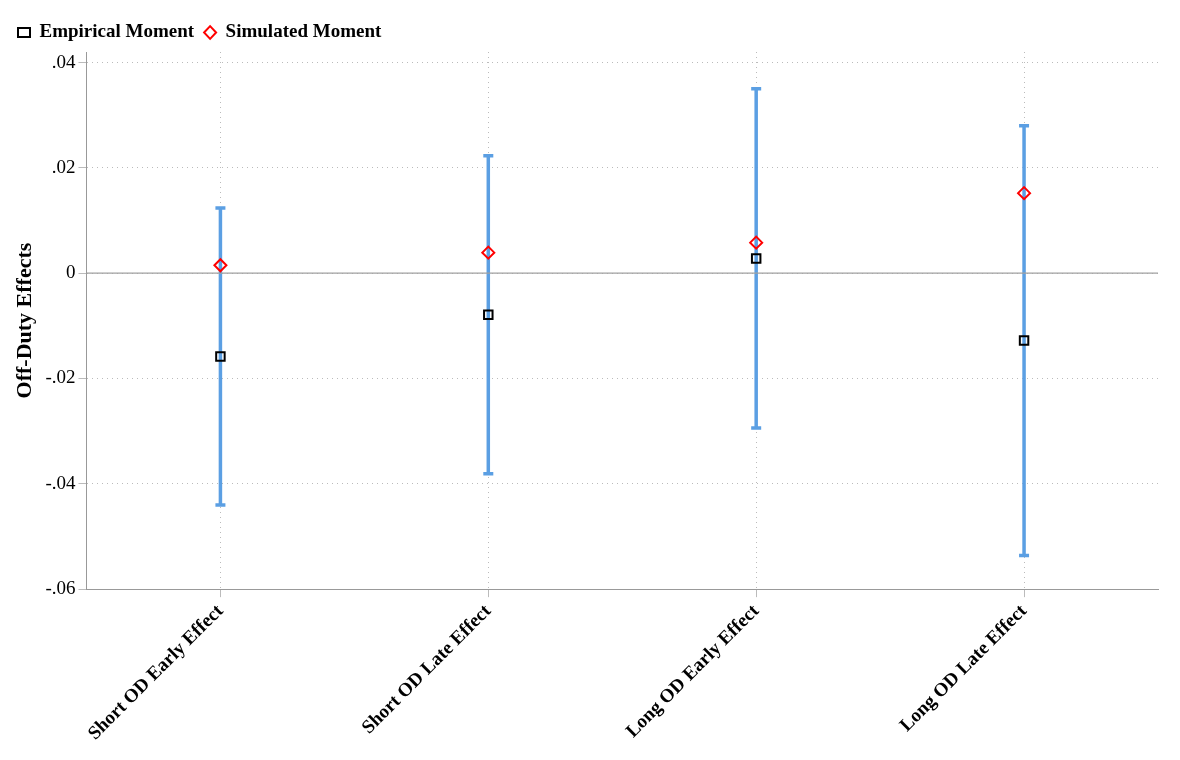  Describe the element at coordinates (63, 166) in the screenshot. I see `y-tick-label: .02` at that location.